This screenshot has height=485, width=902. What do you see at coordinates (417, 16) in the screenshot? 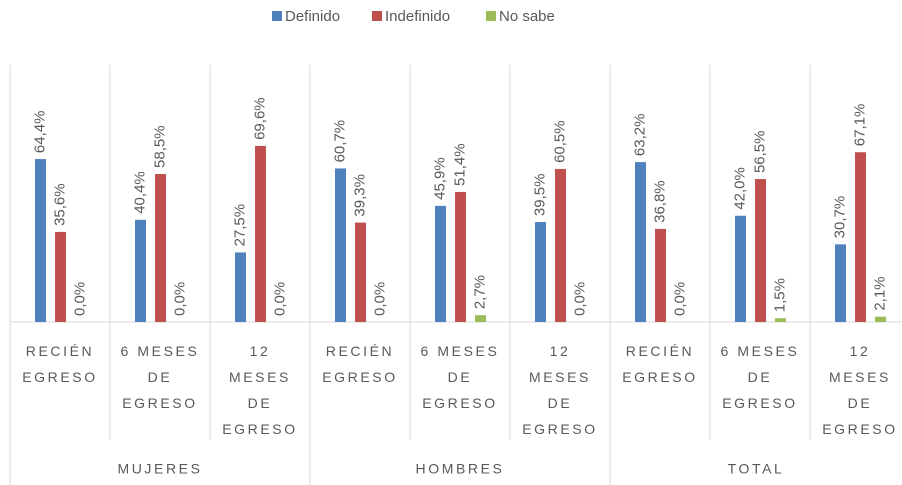
I see `legend-label: Indefinido` at bounding box center [417, 16].